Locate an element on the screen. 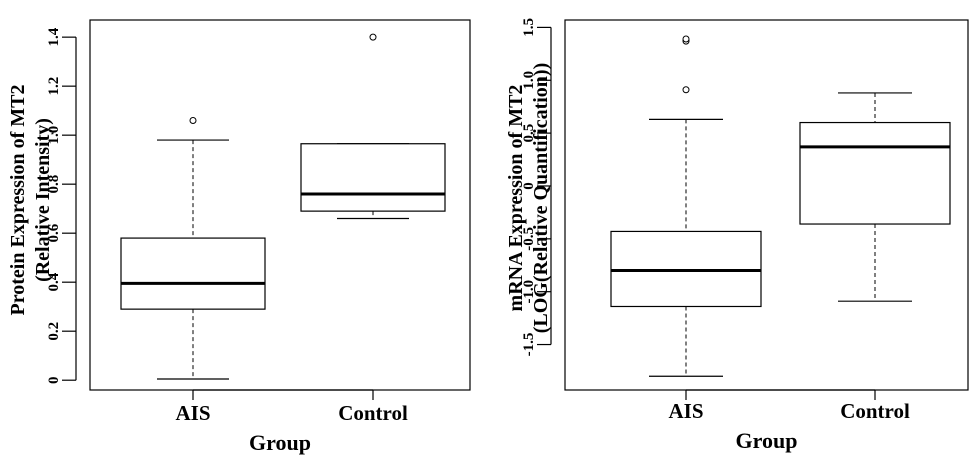  y-tick-label: 1.5 is located at coordinates (529, 27).